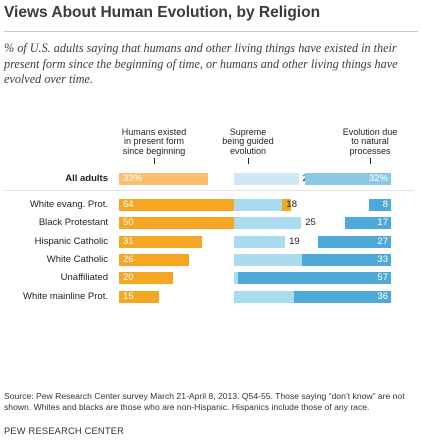 The width and height of the screenshot is (422, 447). Describe the element at coordinates (342, 297) in the screenshot. I see `bar-natural-white-mainline-prot` at that location.